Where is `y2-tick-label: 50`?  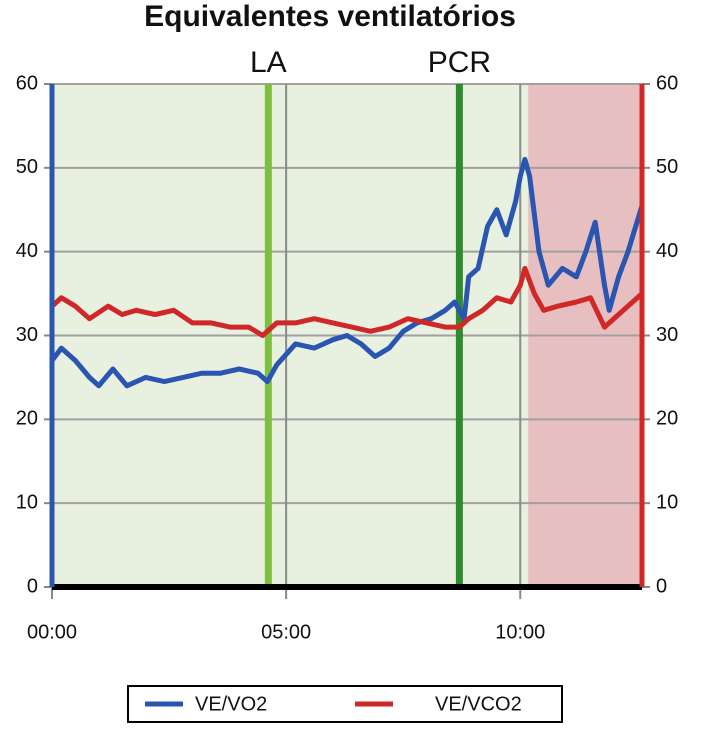
y2-tick-label: 50 is located at coordinates (667, 167).